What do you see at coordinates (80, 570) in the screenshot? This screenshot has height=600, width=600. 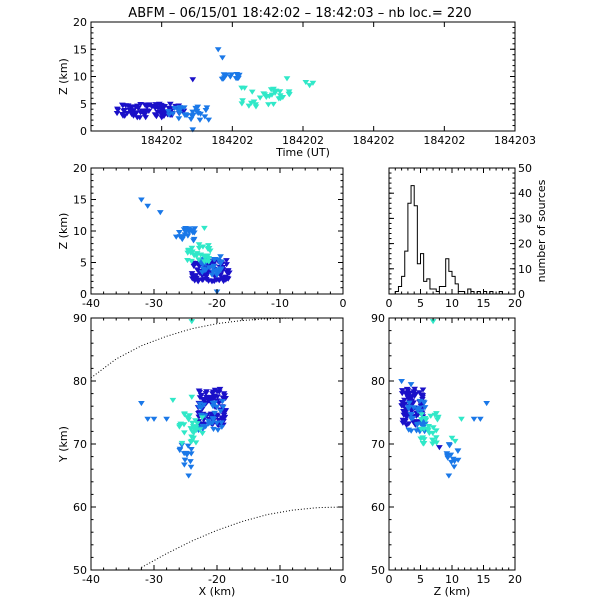 I see `x-y-ytick-label: 50` at bounding box center [80, 570].